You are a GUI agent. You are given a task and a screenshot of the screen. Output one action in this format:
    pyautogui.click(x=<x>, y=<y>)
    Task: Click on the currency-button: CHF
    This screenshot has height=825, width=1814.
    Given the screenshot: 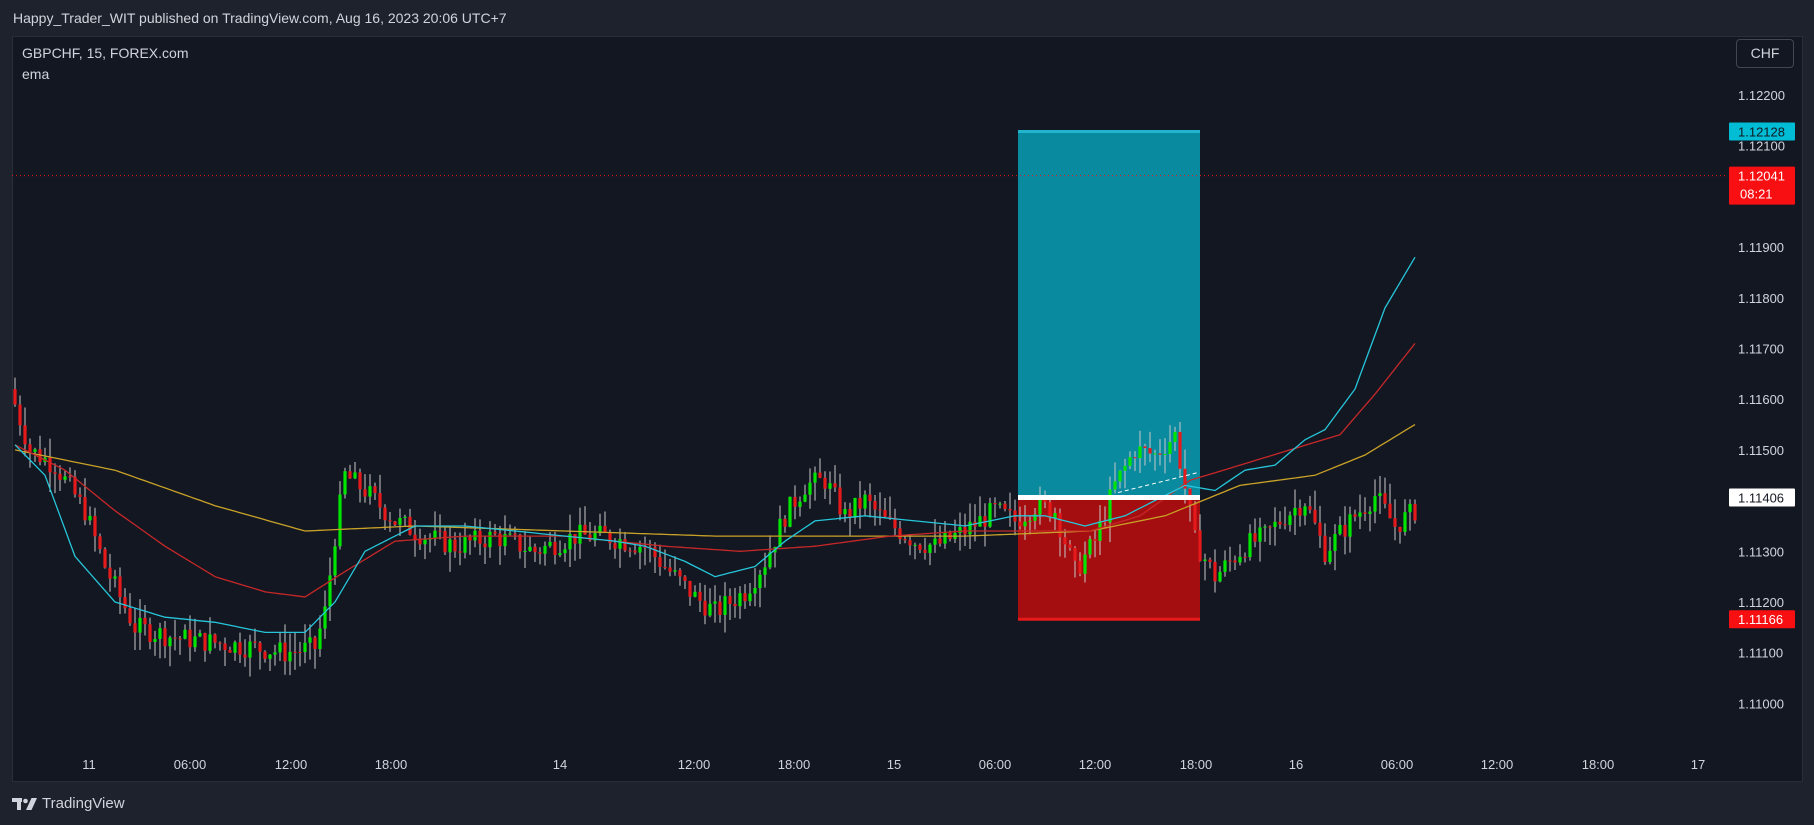 What is the action you would take?
    pyautogui.click(x=1765, y=53)
    